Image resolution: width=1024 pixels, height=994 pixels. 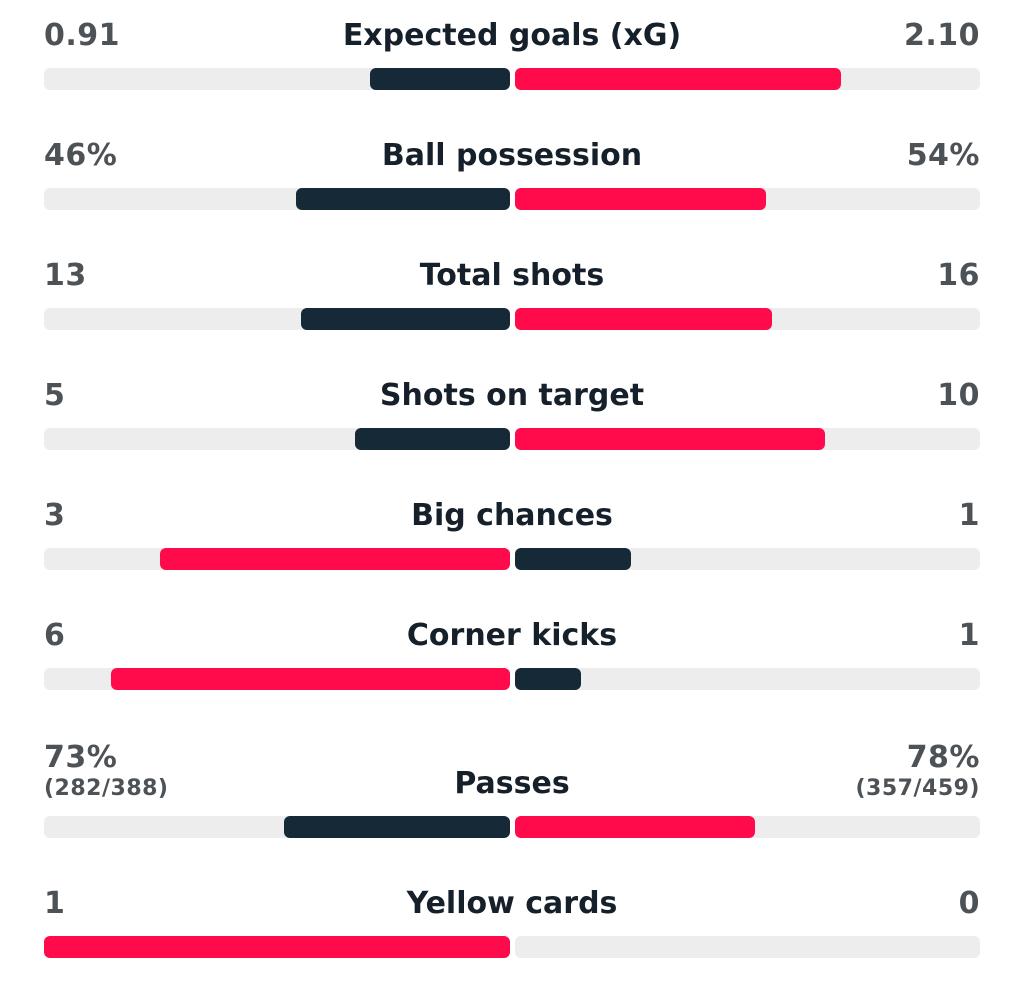 What do you see at coordinates (106, 788) in the screenshot?
I see `home-pass-count: (282/388)` at bounding box center [106, 788].